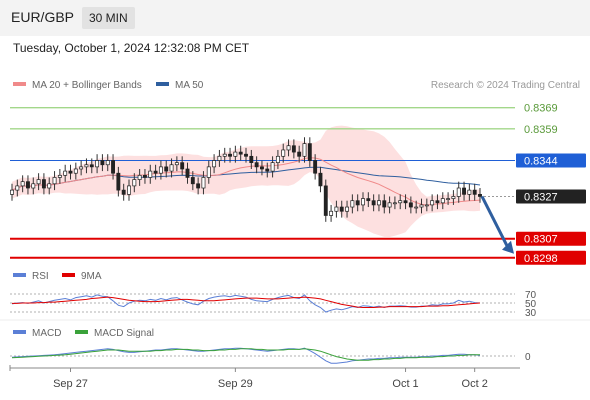 The width and height of the screenshot is (590, 400). I want to click on legend-rsi-9ma: 9MA, so click(82, 276).